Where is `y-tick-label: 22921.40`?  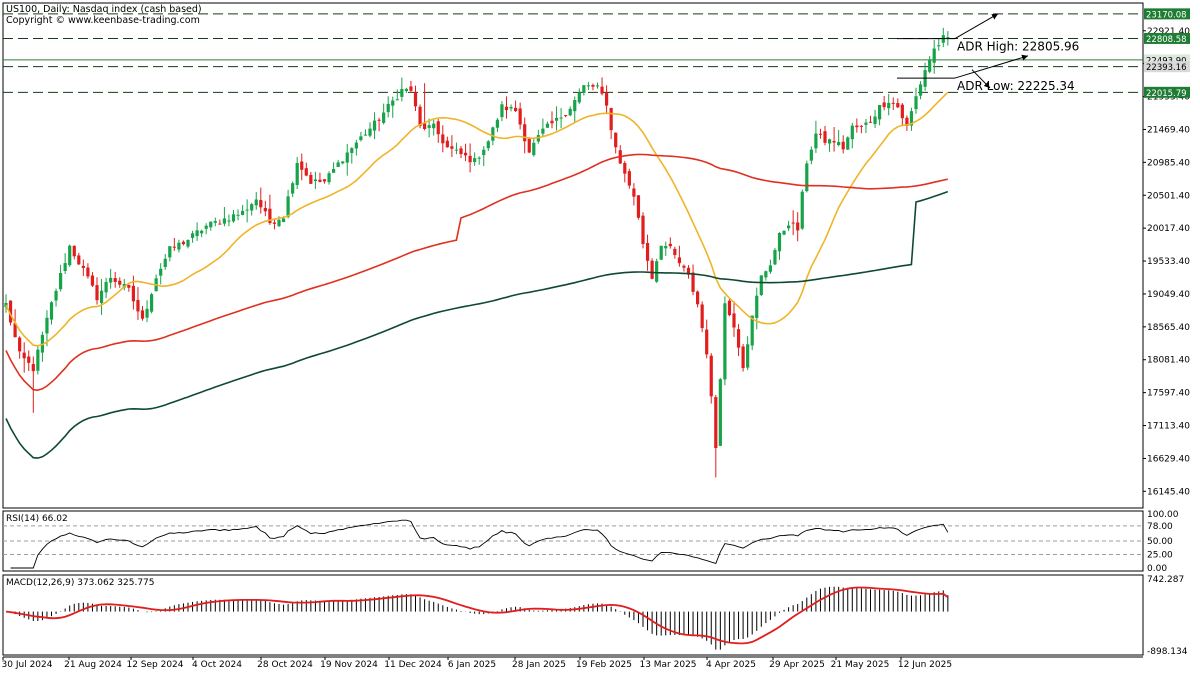
y-tick-label: 22921.40 is located at coordinates (1168, 32).